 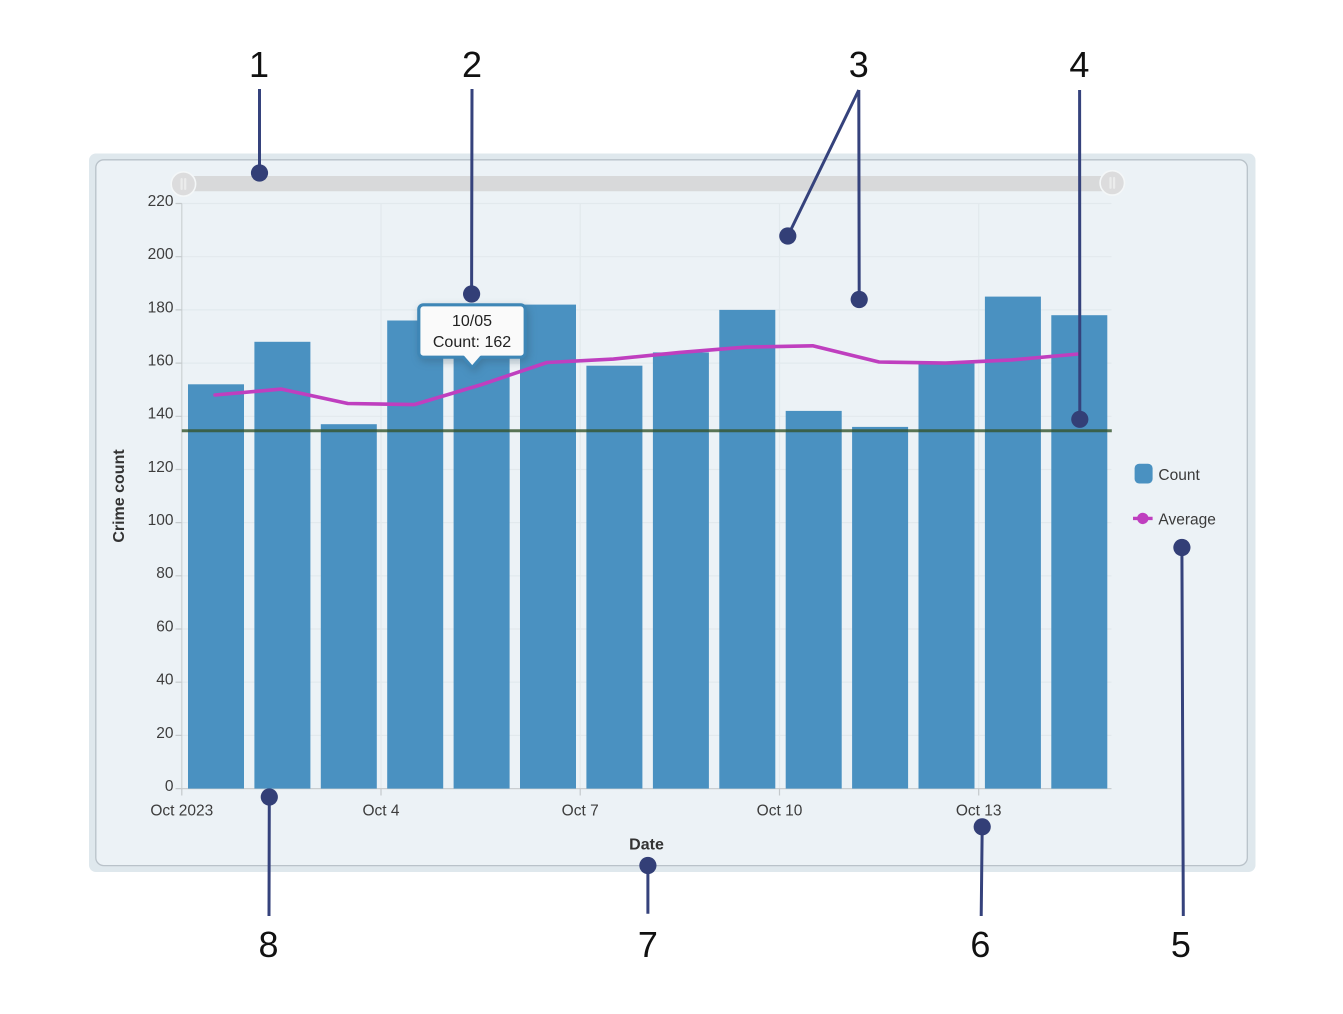 I want to click on svg-text: 2, so click(x=472, y=64).